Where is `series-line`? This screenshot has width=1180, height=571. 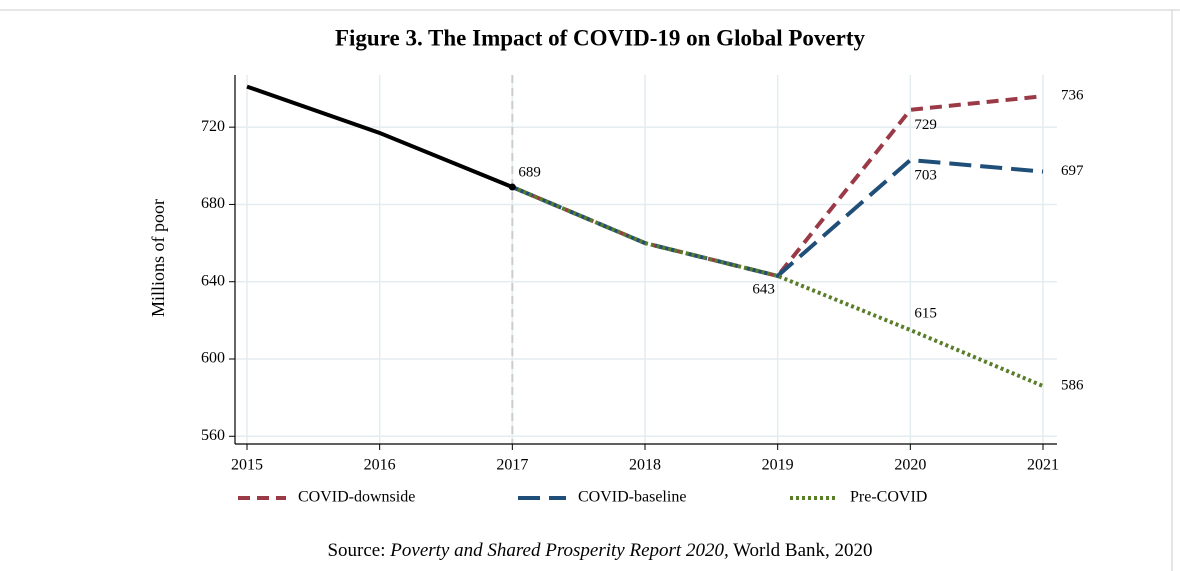 series-line is located at coordinates (380, 136).